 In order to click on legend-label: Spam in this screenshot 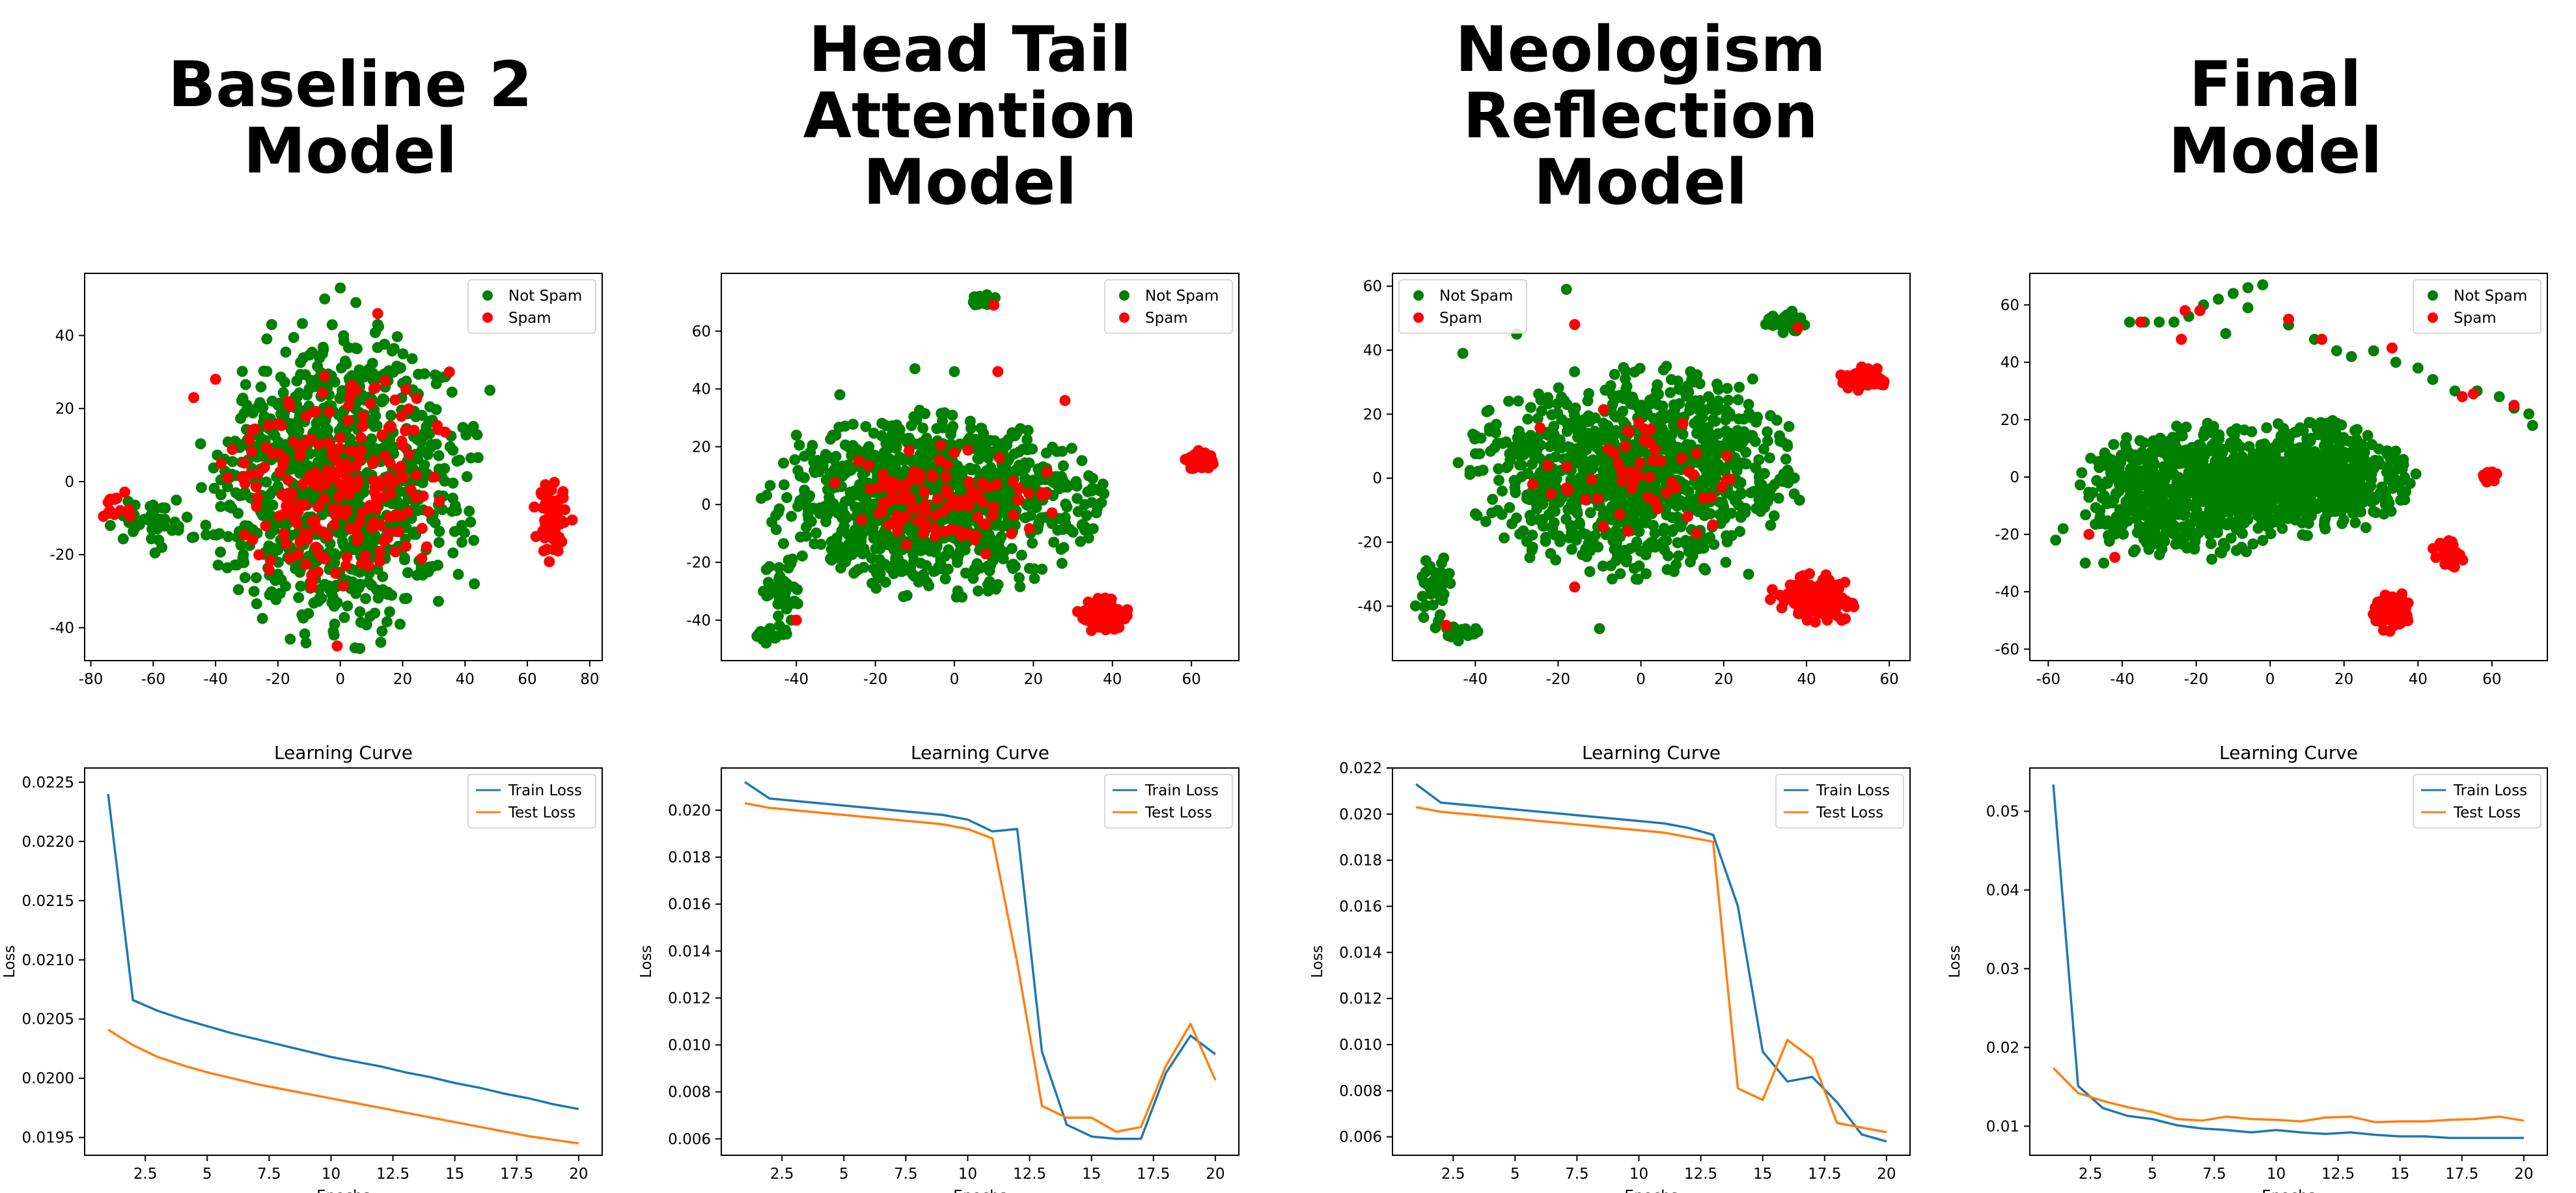, I will do `click(1460, 318)`.